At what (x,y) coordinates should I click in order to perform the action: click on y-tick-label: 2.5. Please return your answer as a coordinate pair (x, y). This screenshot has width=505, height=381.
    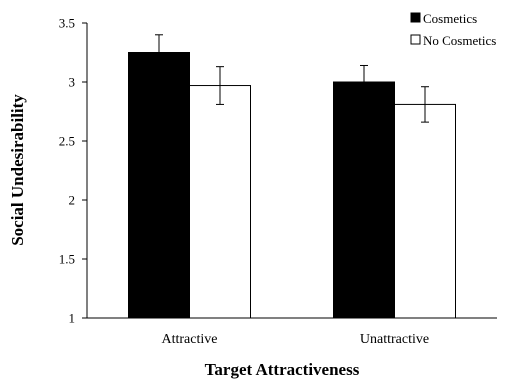
    Looking at the image, I should click on (67, 141).